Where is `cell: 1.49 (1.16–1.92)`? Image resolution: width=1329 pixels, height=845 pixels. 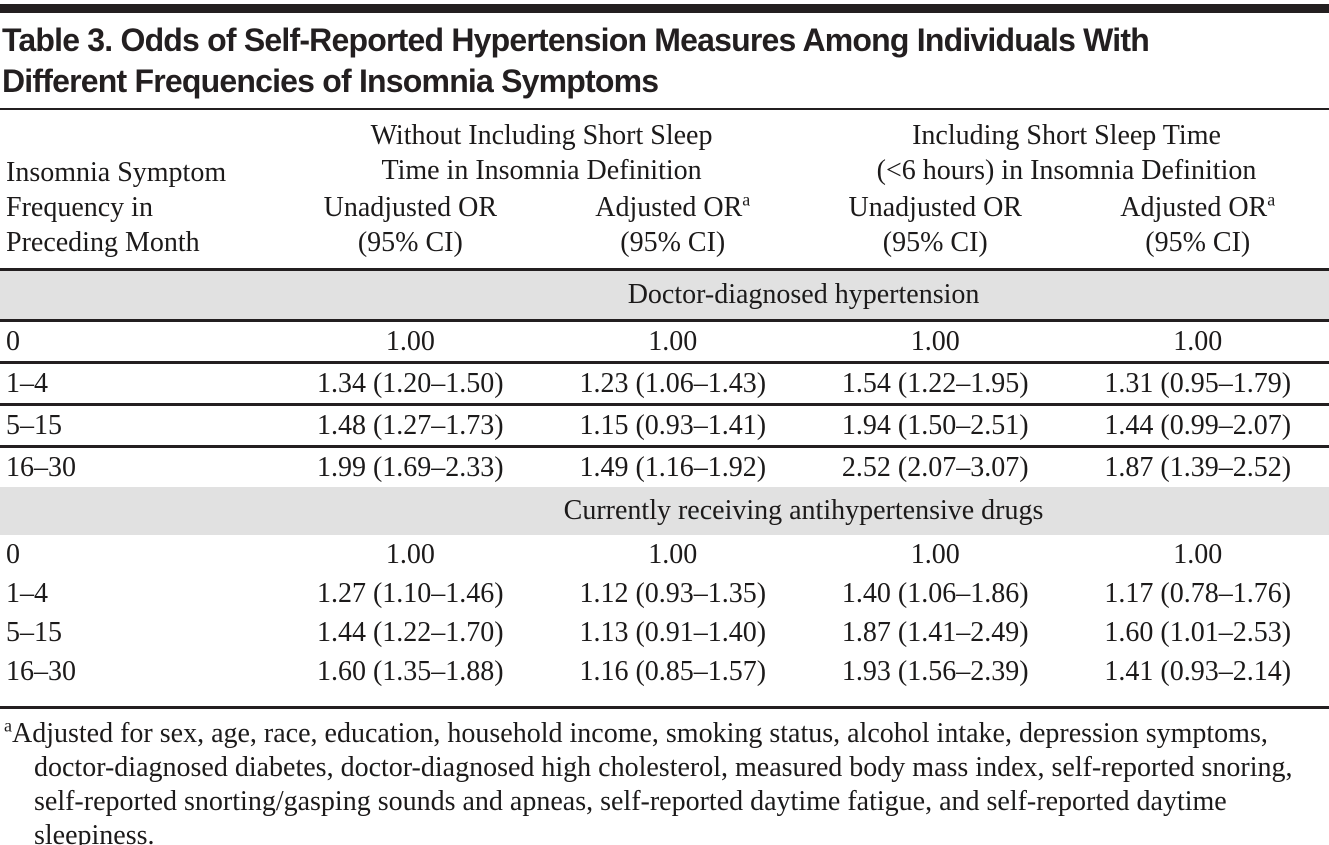 cell: 1.49 (1.16–1.92) is located at coordinates (673, 466).